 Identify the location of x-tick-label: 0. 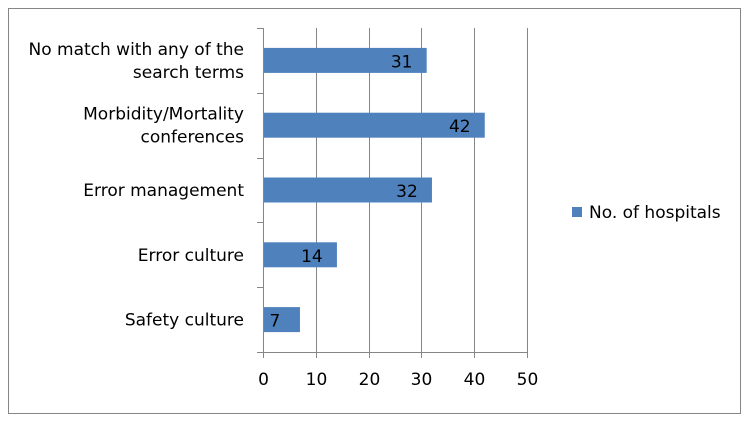
(263, 380).